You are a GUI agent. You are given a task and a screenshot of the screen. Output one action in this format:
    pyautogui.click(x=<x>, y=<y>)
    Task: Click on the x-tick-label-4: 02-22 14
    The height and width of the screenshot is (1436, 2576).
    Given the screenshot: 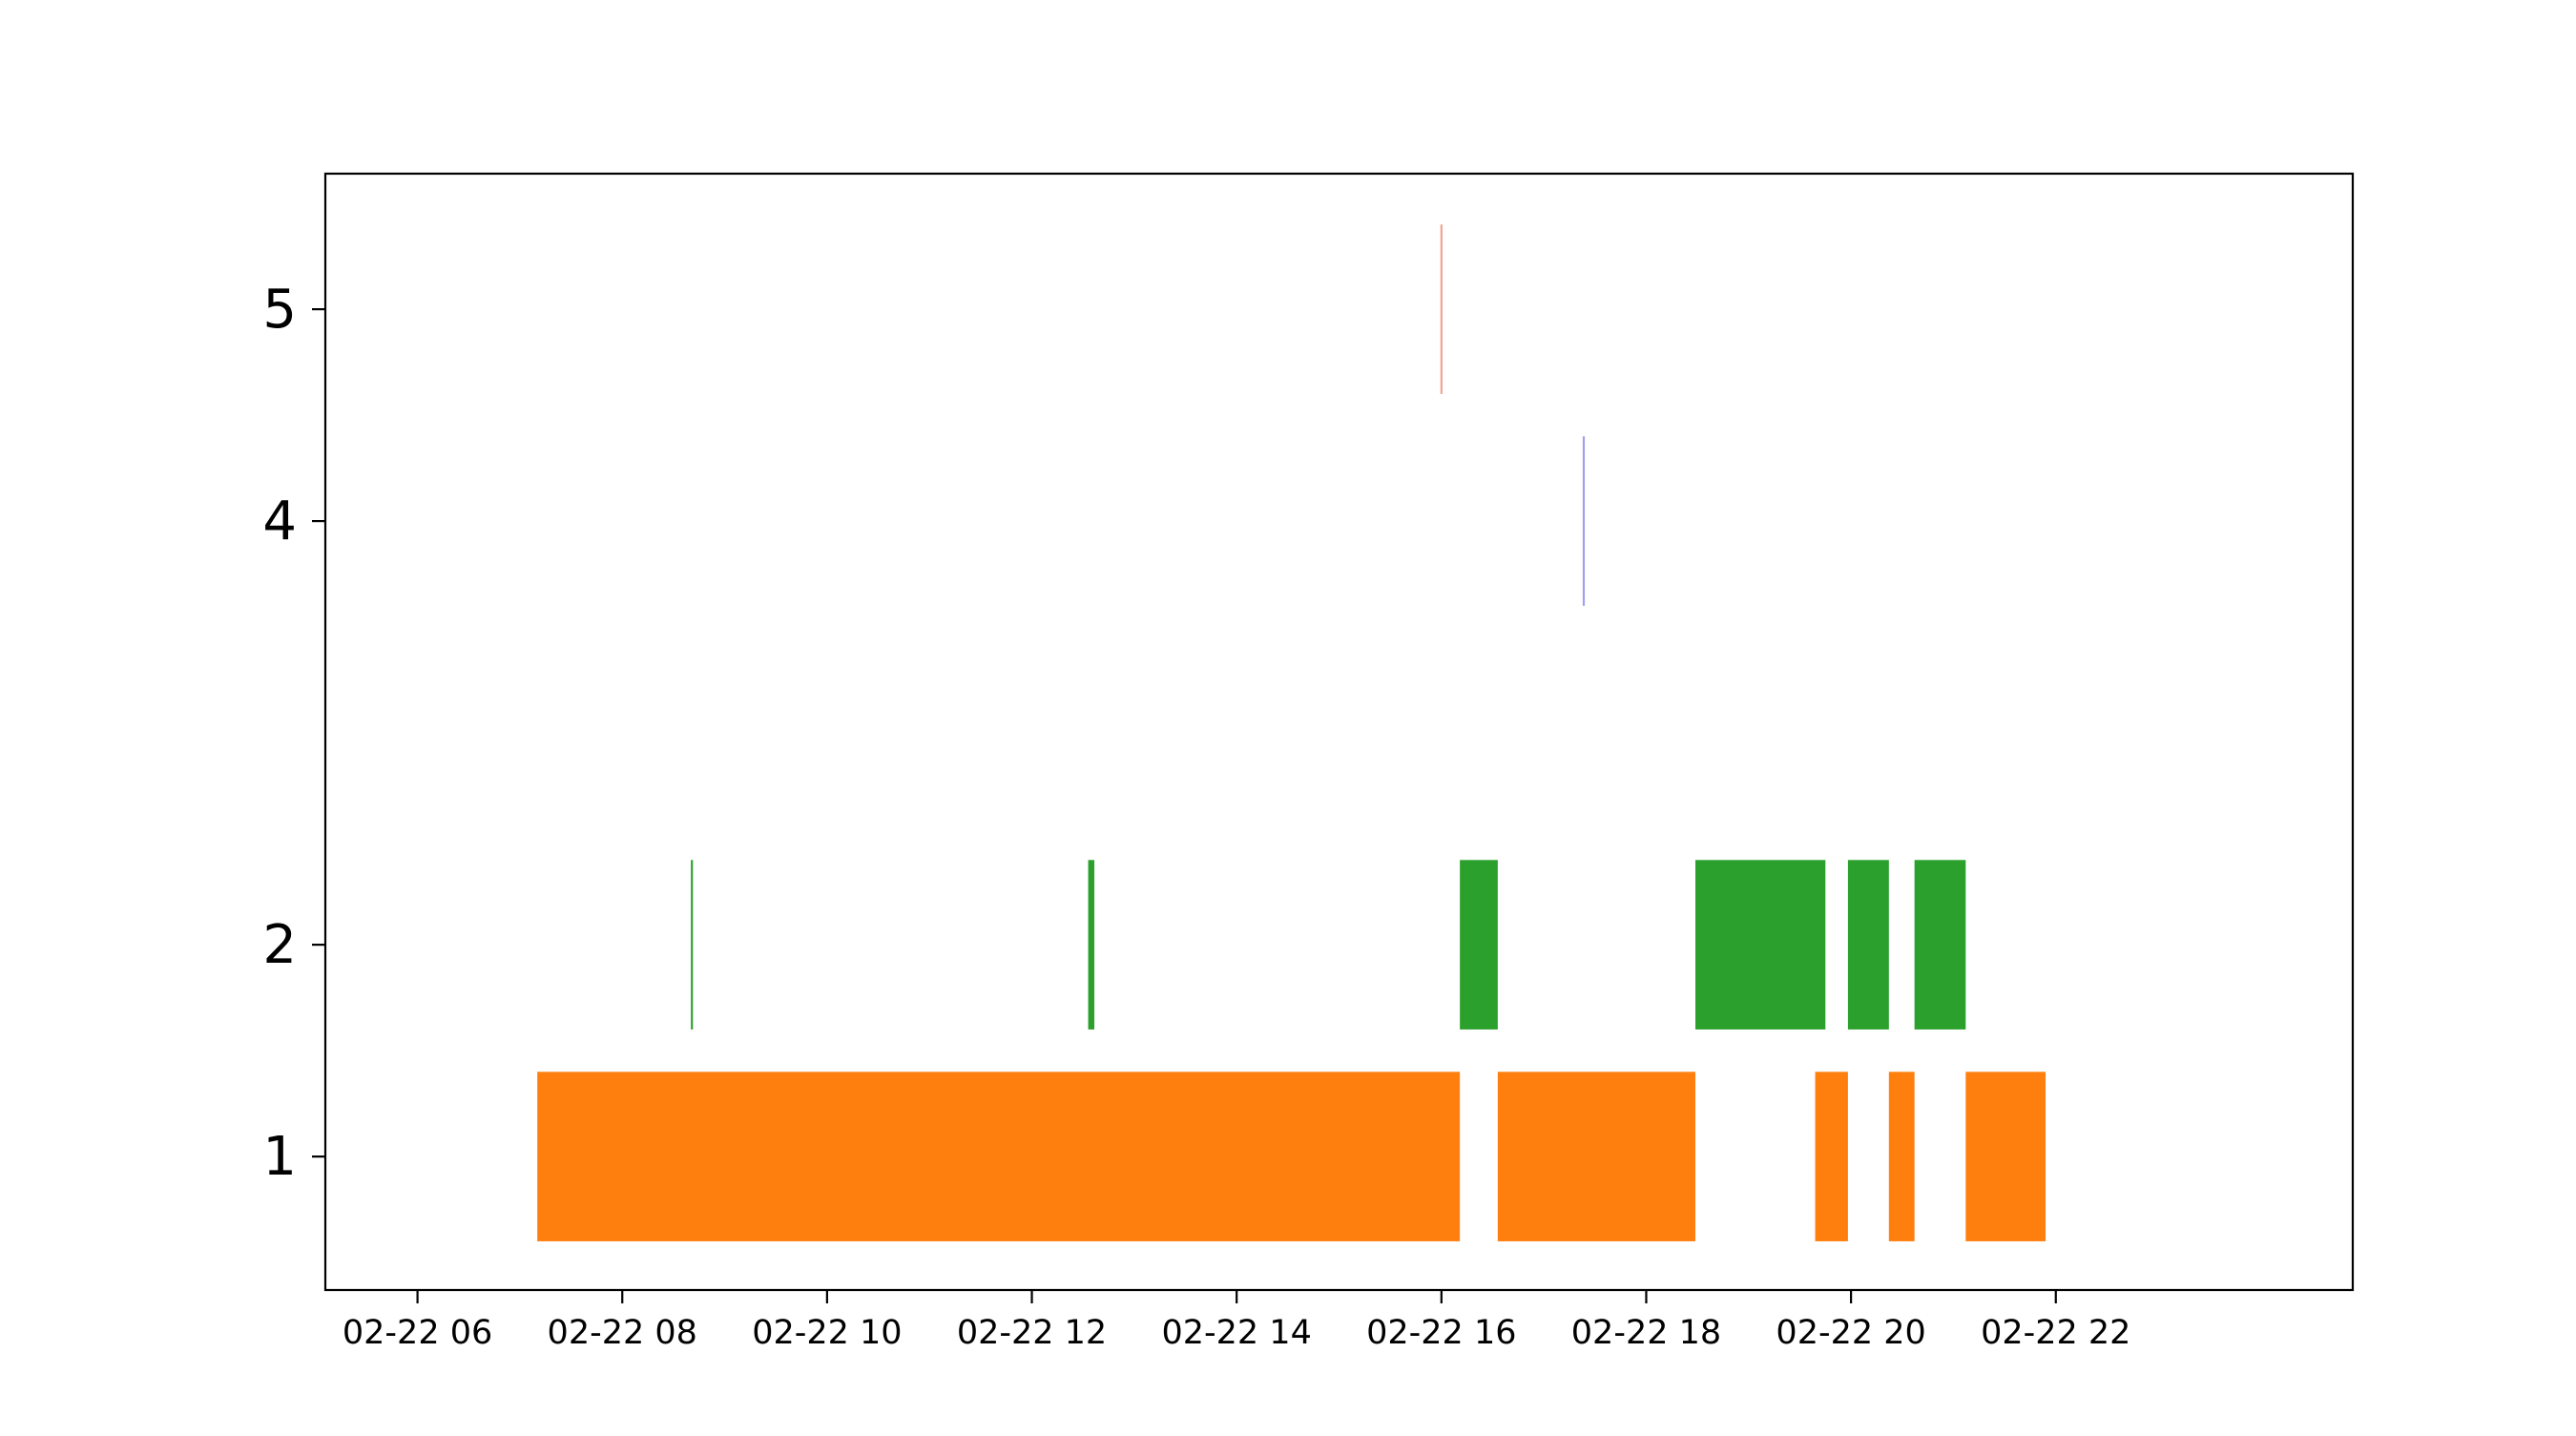 What is the action you would take?
    pyautogui.click(x=1236, y=1333)
    